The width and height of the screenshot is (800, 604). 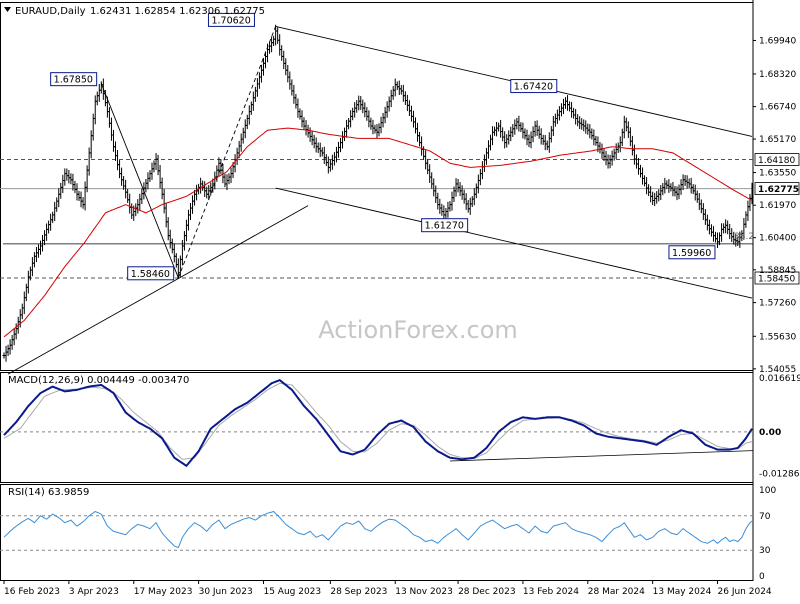 I want to click on price-point-label: 1.67850, so click(x=73, y=80).